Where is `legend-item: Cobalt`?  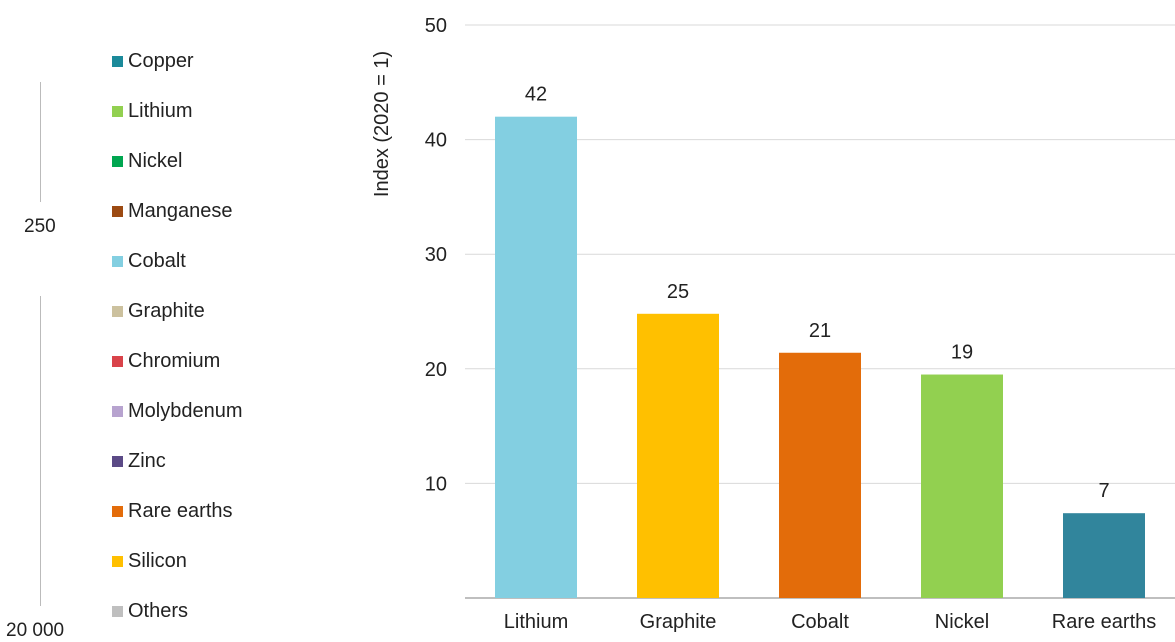
legend-item: Cobalt is located at coordinates (177, 261).